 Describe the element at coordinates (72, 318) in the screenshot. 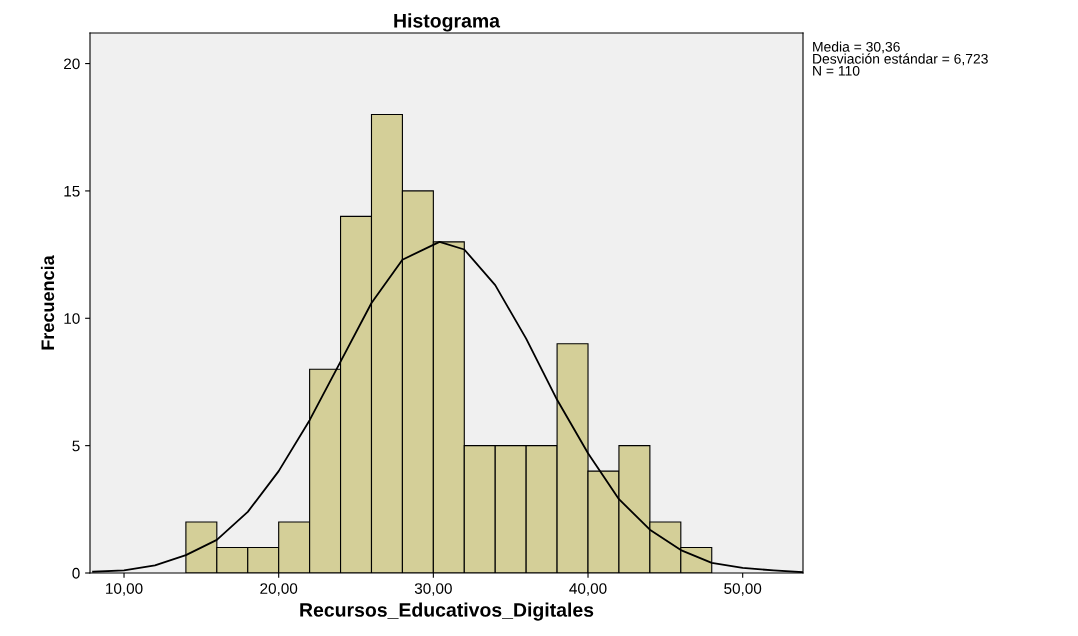

I see `y-tick-label: 10` at that location.